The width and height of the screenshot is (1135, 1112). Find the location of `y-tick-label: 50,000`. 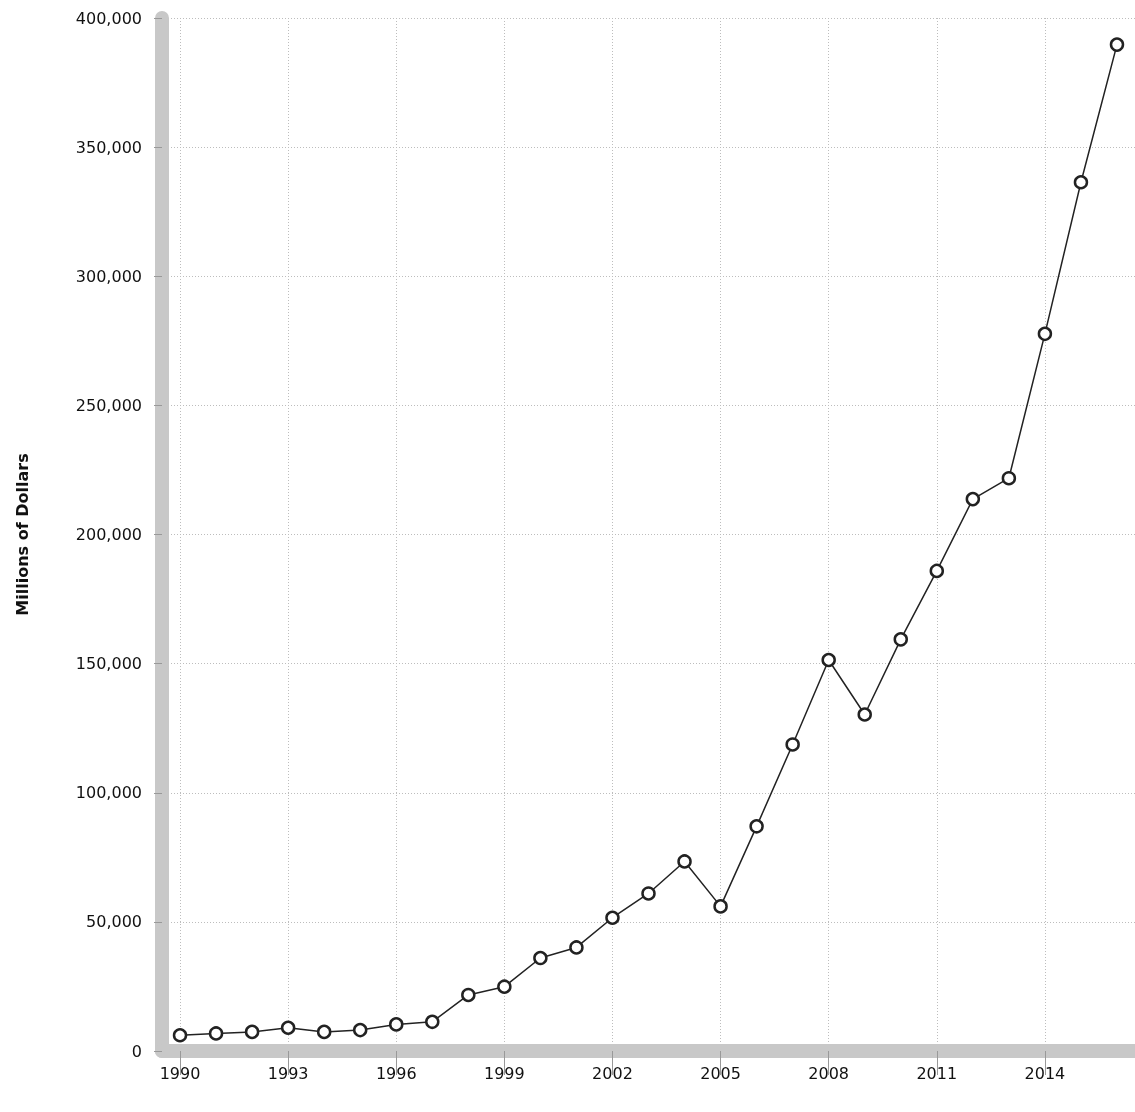

y-tick-label: 50,000 is located at coordinates (114, 922).